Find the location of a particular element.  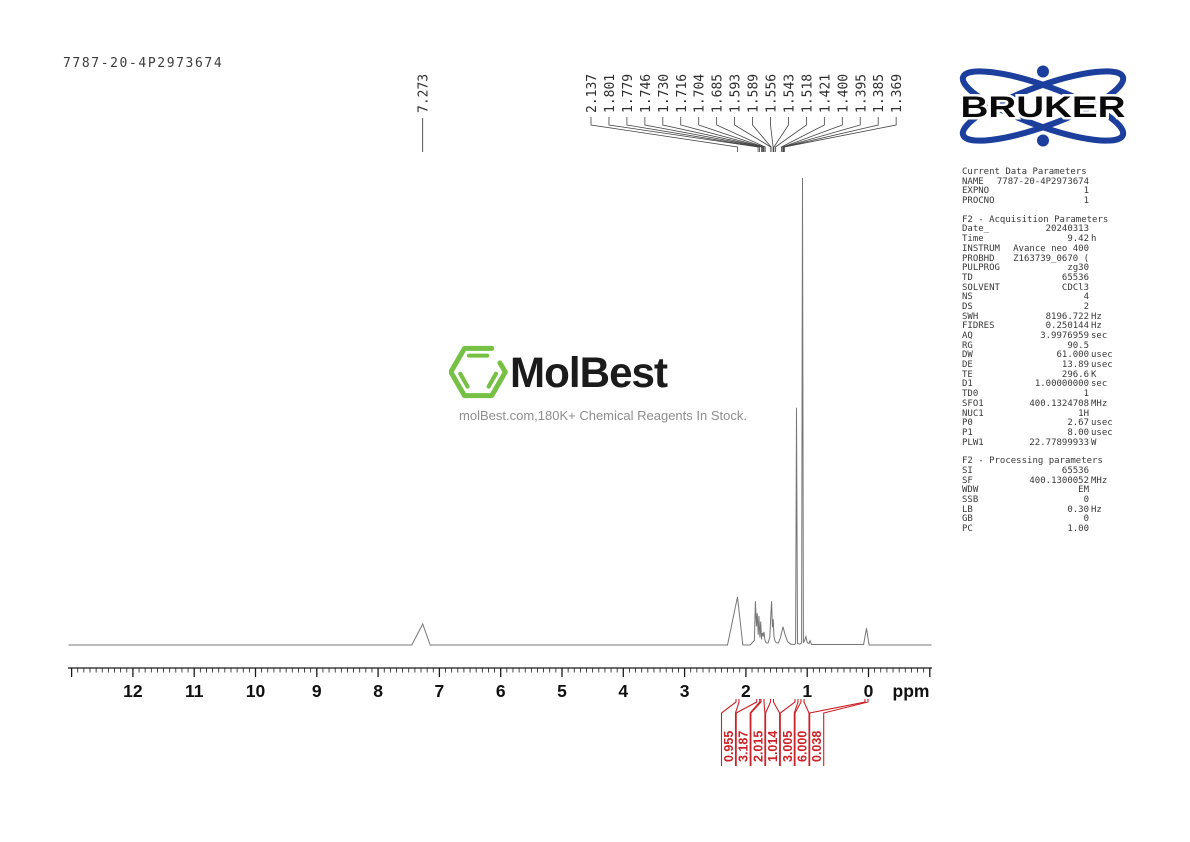

param-label: SF is located at coordinates (967, 480).